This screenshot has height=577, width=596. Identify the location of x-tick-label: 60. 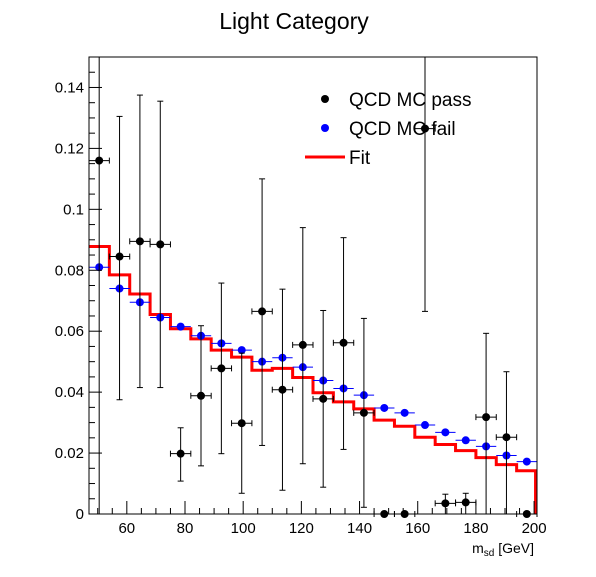
(126, 528).